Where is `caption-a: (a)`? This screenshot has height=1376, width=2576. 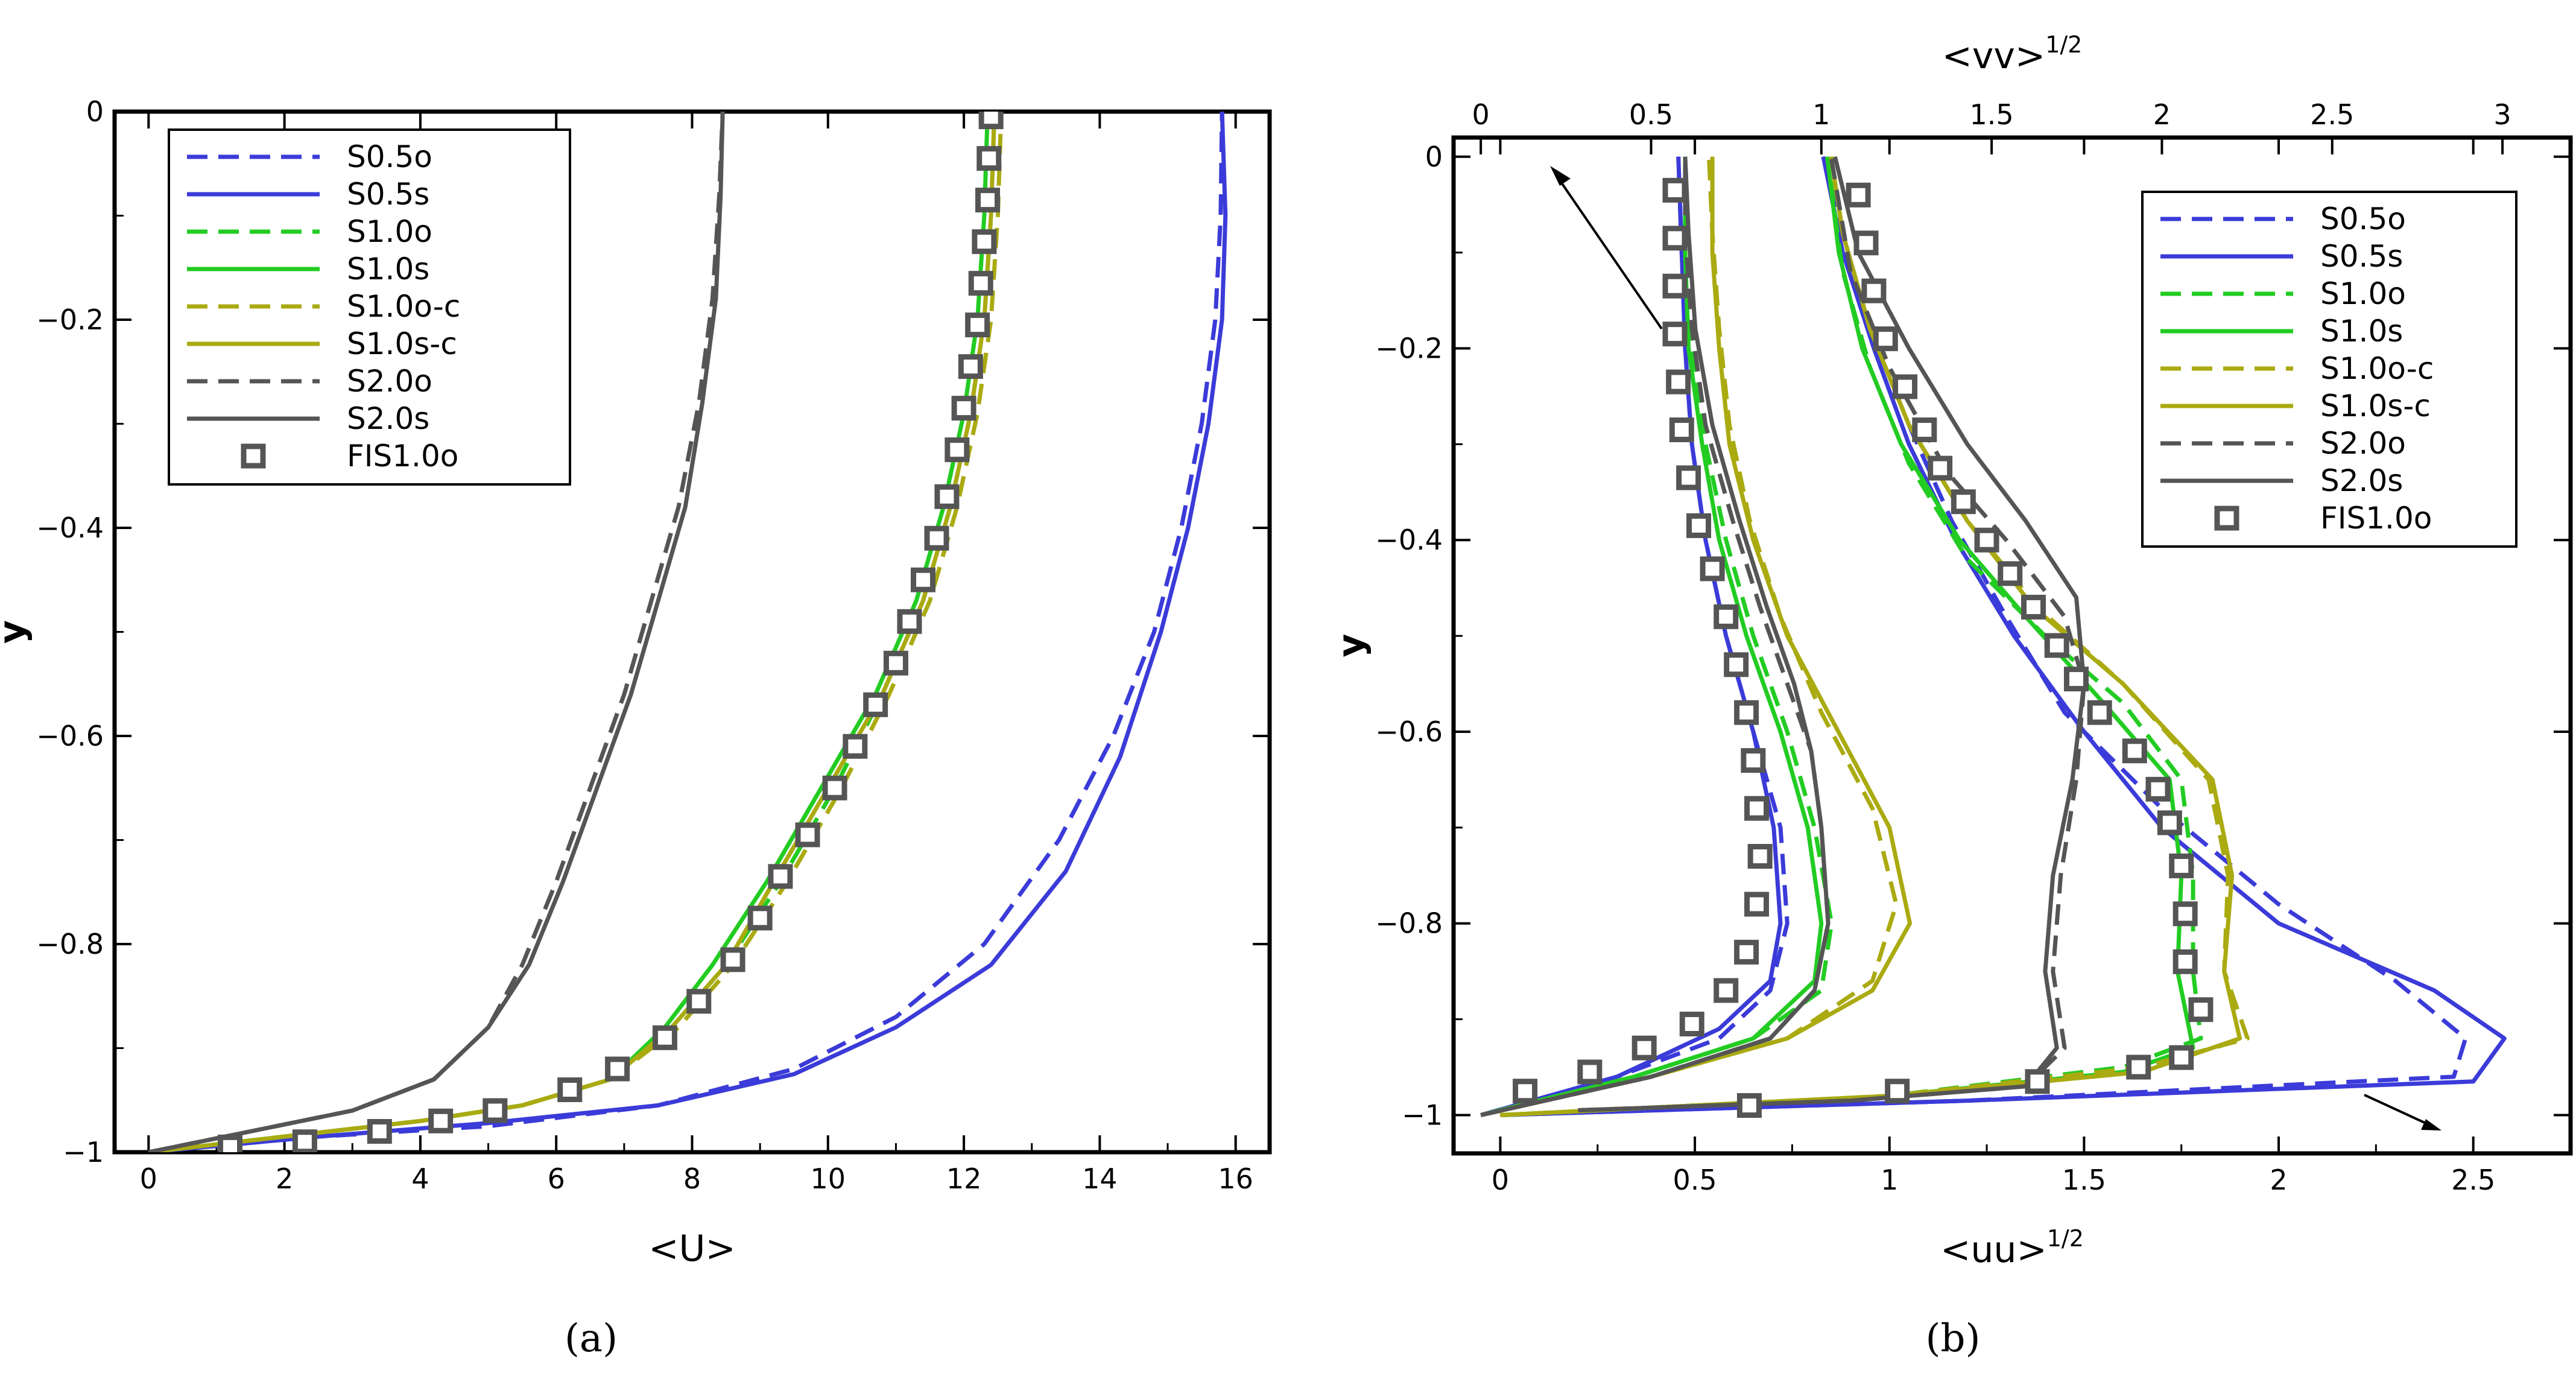
caption-a: (a) is located at coordinates (591, 1338).